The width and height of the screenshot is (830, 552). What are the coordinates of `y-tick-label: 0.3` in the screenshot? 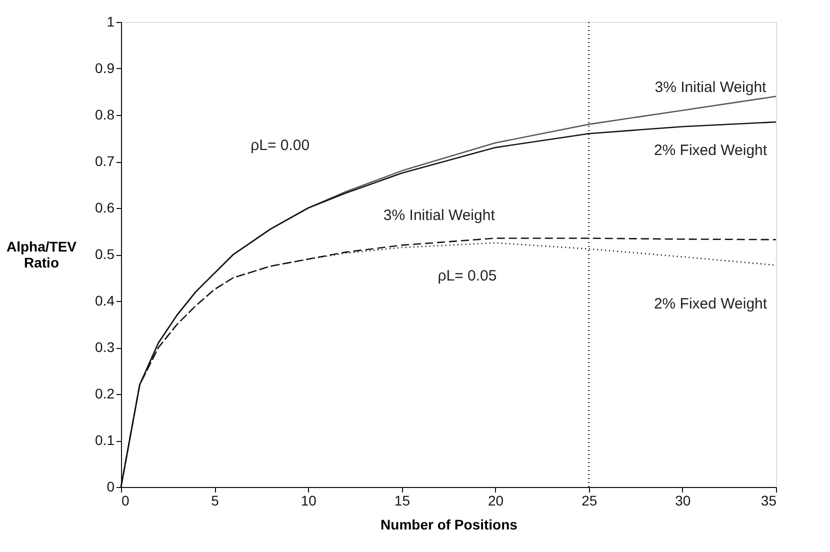 It's located at (105, 347).